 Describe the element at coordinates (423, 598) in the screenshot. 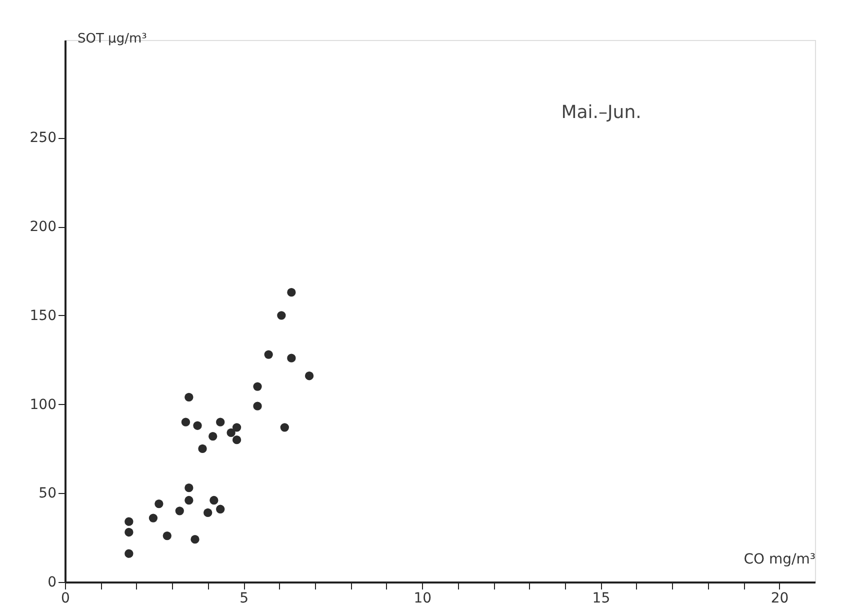

I see `x-tick-label: 10` at that location.